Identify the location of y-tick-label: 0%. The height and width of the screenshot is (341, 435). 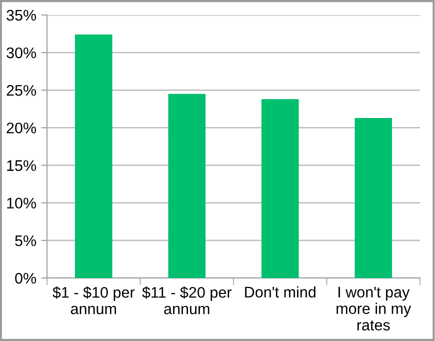
(25, 278).